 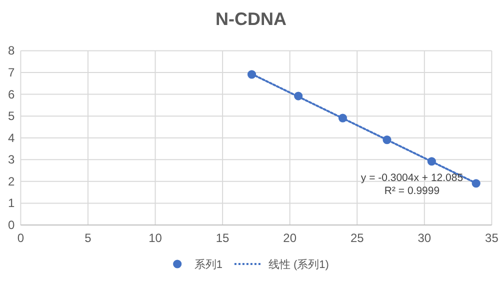 I want to click on x-tick-label: 30, so click(x=425, y=238).